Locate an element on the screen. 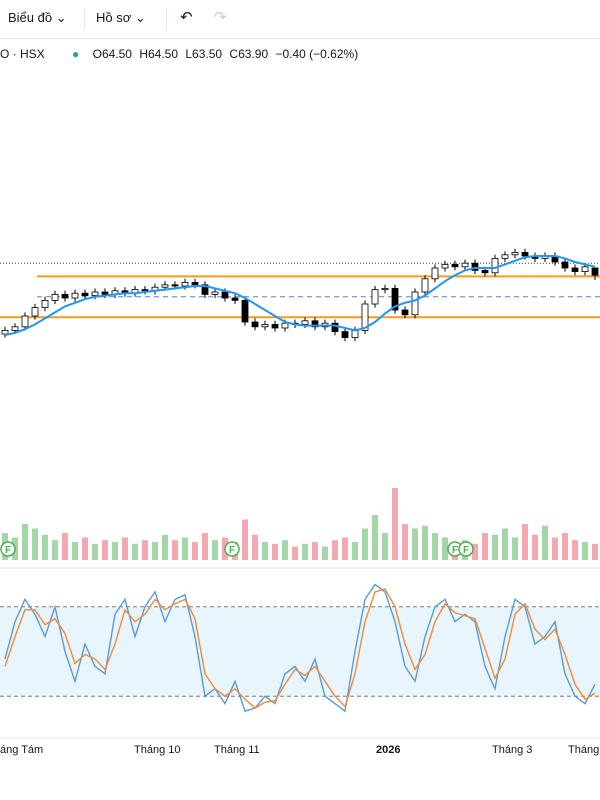 The image size is (600, 800). symbol: O · HSX is located at coordinates (22, 54).